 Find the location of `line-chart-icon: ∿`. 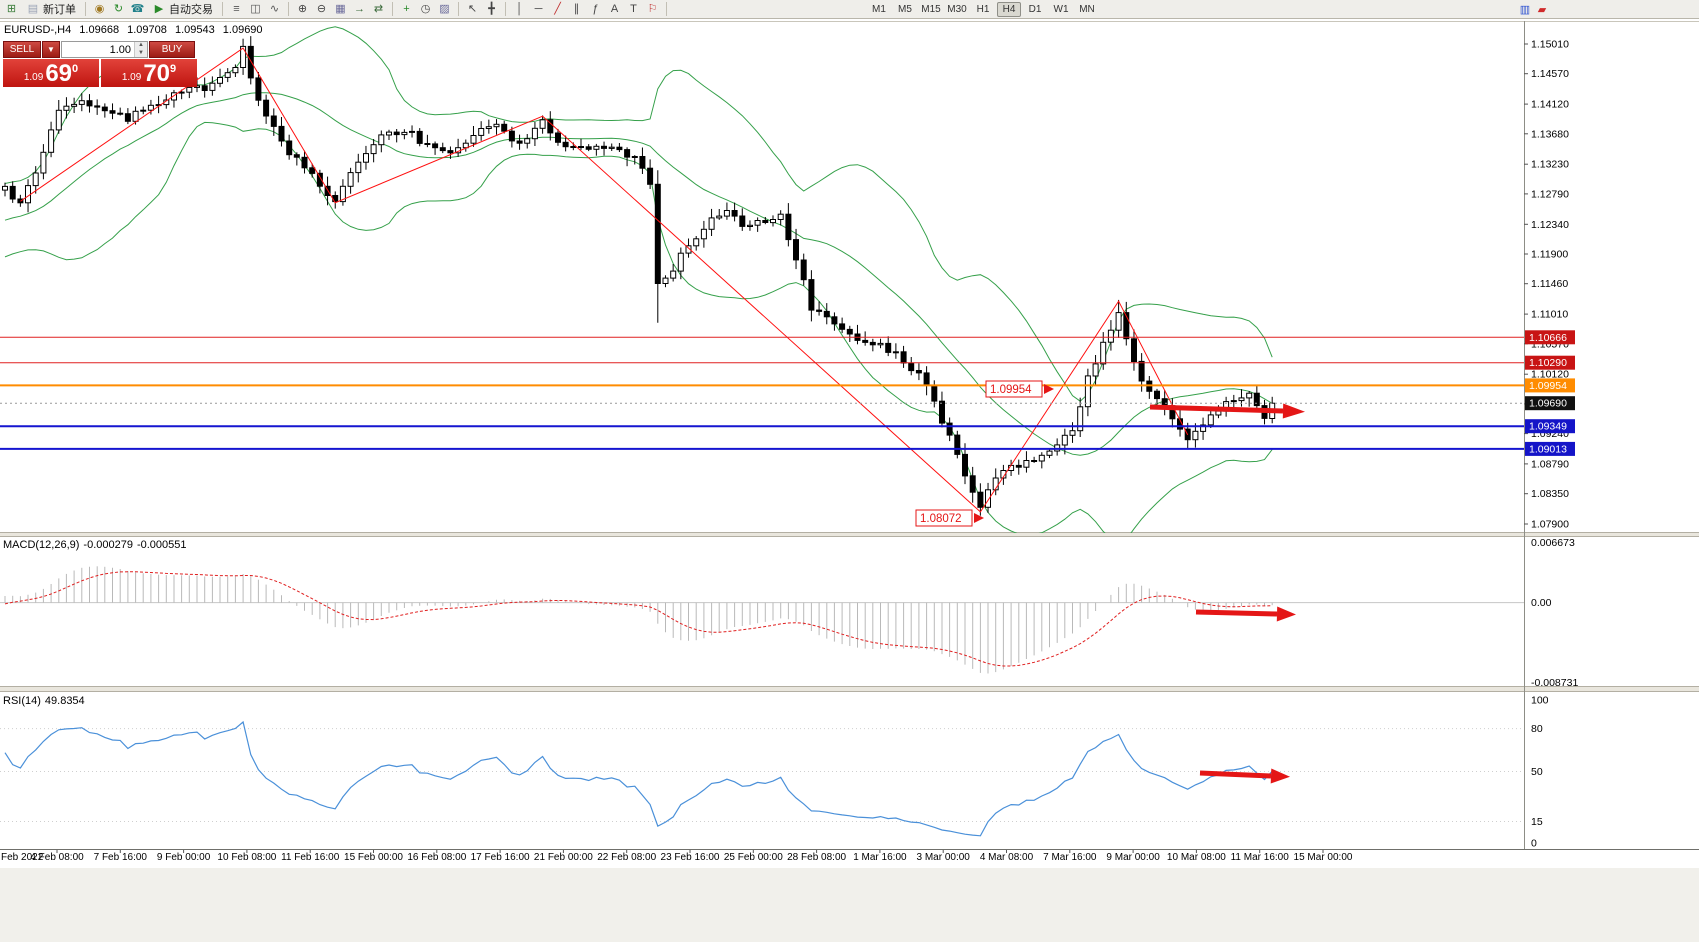

line-chart-icon: ∿ is located at coordinates (274, 9).